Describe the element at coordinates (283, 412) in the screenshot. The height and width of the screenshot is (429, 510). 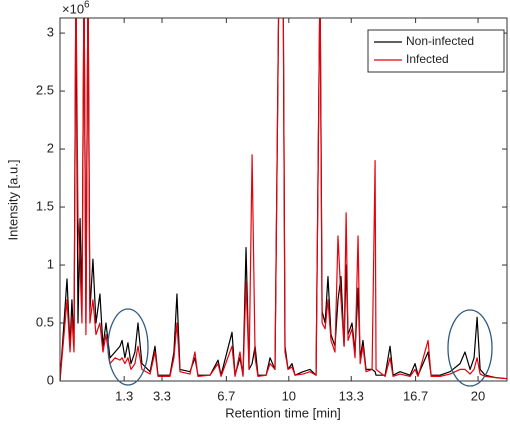
I see `x-axis-label: Retention time [min]` at that location.